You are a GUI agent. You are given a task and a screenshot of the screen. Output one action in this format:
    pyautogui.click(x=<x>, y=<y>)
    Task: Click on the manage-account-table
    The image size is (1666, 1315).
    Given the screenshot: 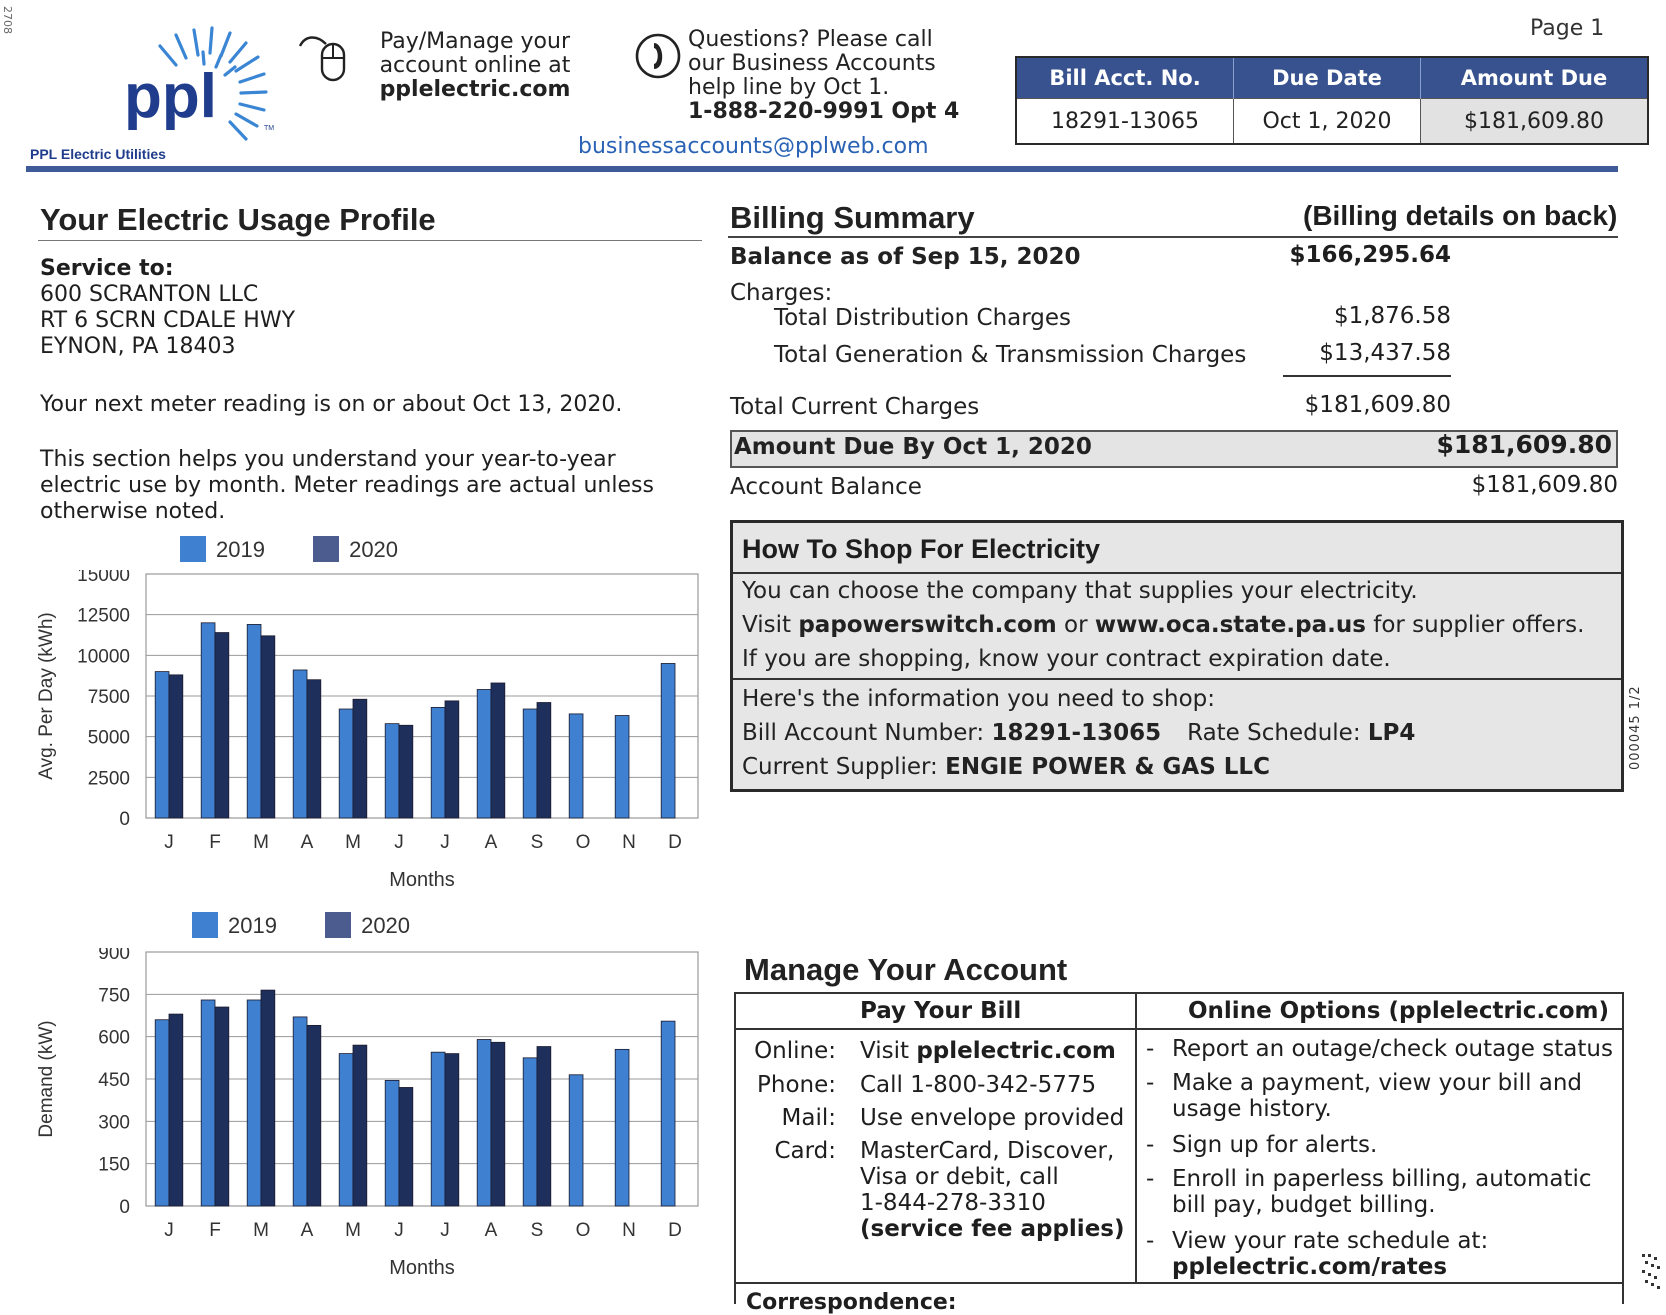 What is the action you would take?
    pyautogui.click(x=1179, y=1148)
    